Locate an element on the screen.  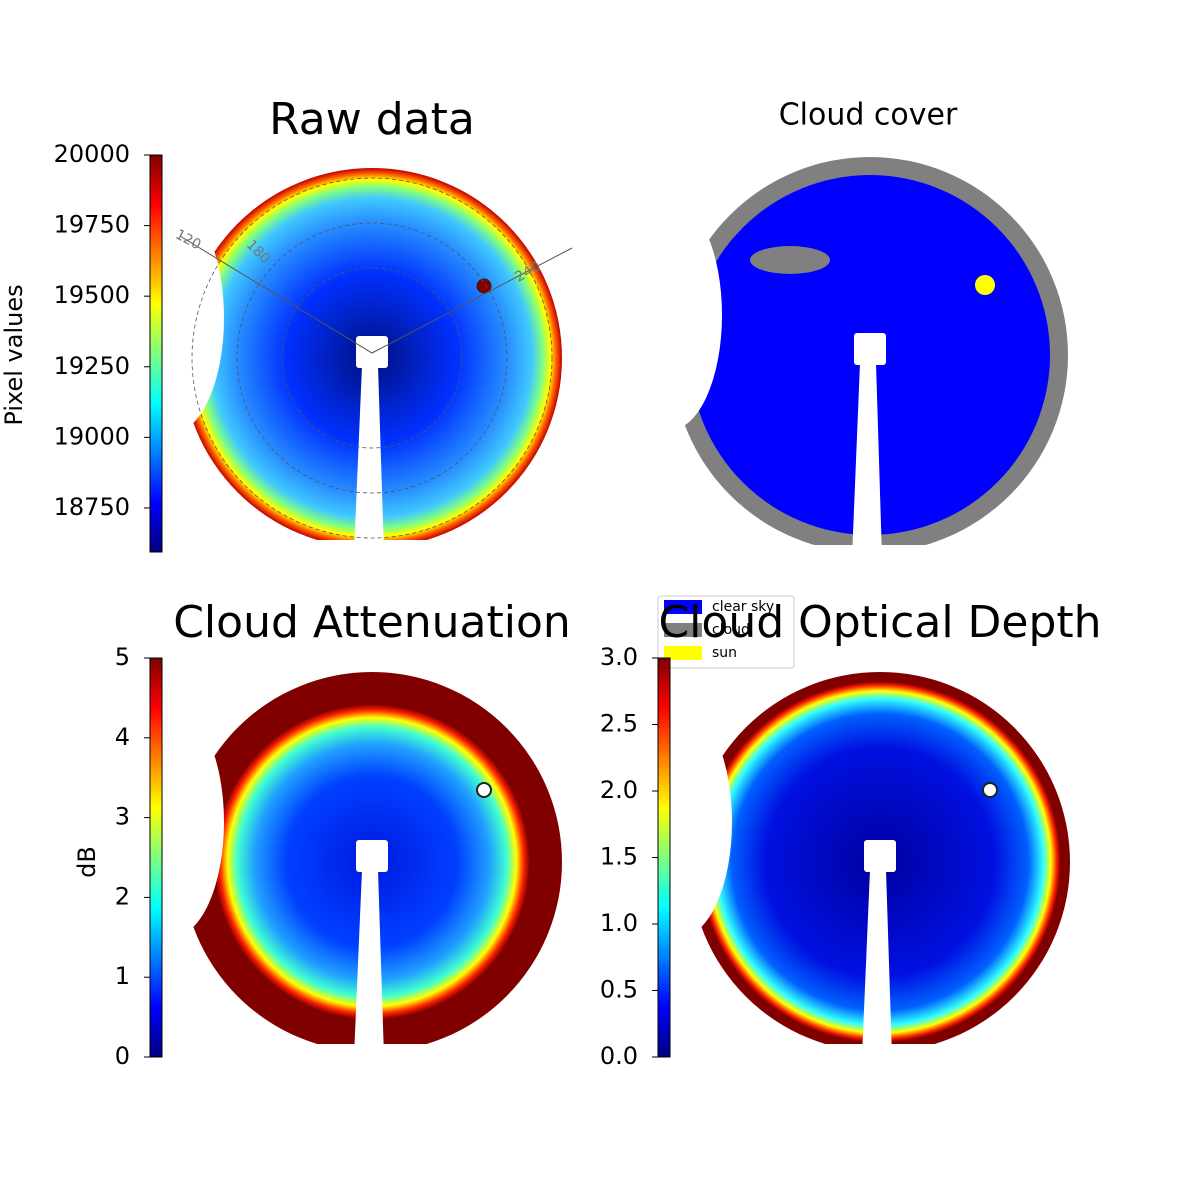
colorbar-tick-label: 4 is located at coordinates (122, 737).